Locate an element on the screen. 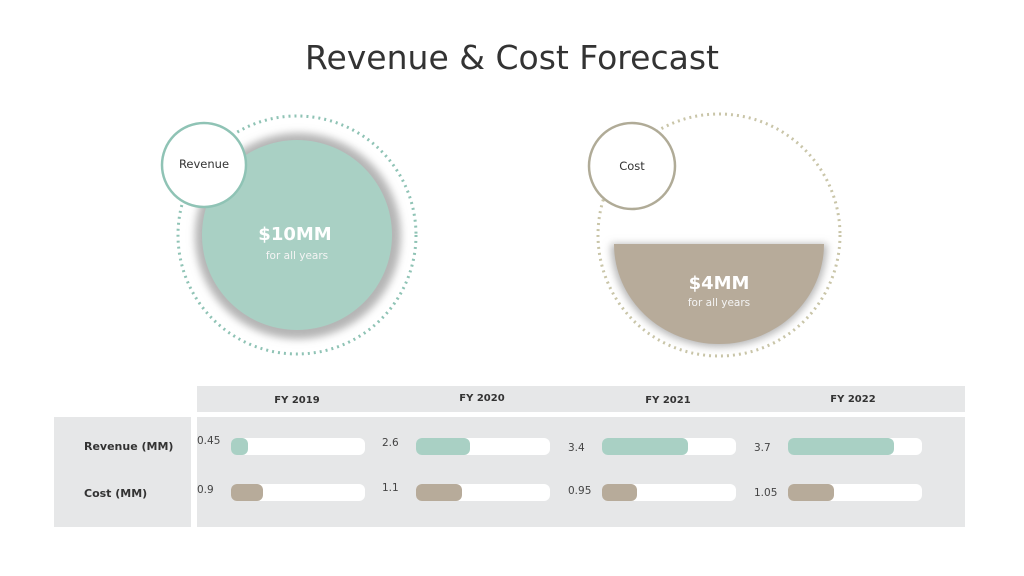 The width and height of the screenshot is (1024, 576). year-header-row: FY 2019 FY 2020 FY 2021 FY 2022 is located at coordinates (581, 399).